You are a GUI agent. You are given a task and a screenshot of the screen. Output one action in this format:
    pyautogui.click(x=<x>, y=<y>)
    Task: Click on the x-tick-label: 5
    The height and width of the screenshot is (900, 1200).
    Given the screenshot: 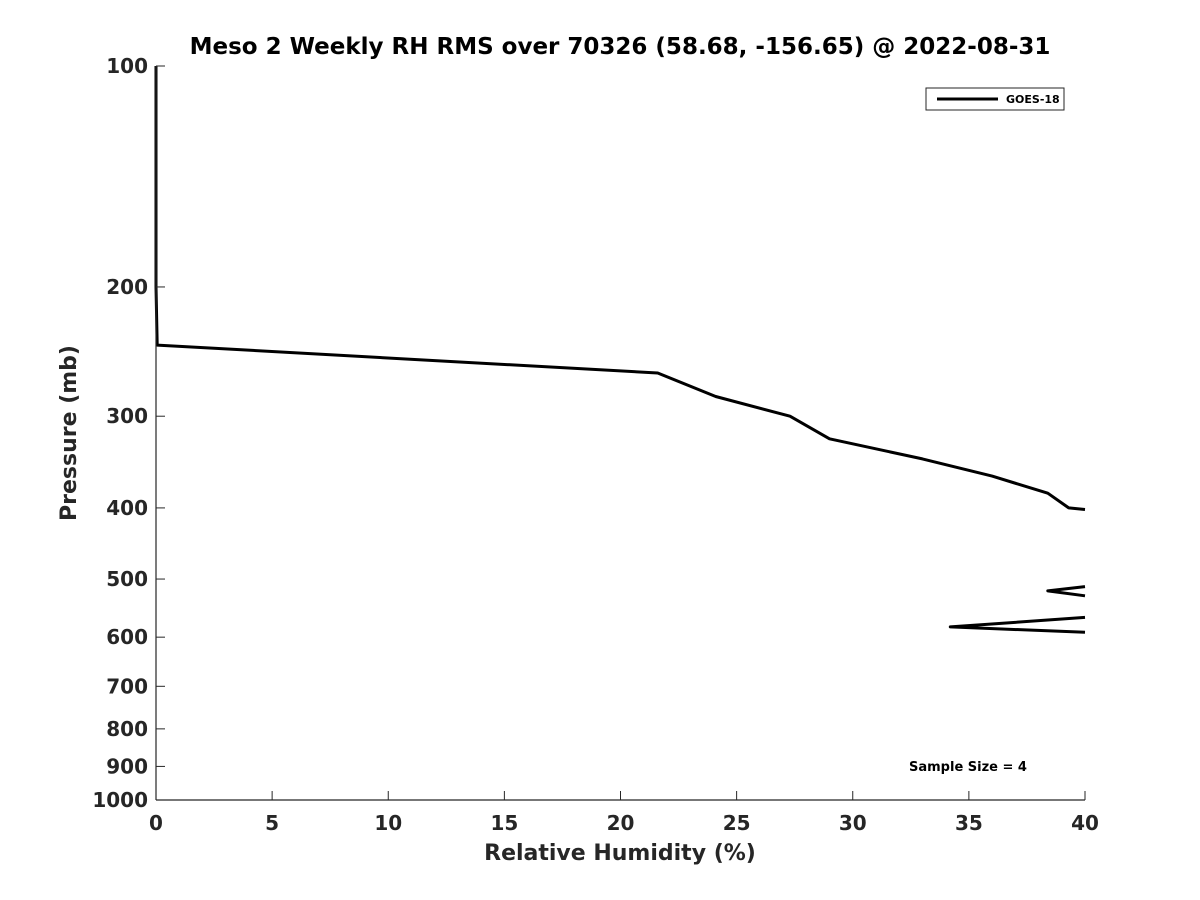 What is the action you would take?
    pyautogui.click(x=272, y=823)
    